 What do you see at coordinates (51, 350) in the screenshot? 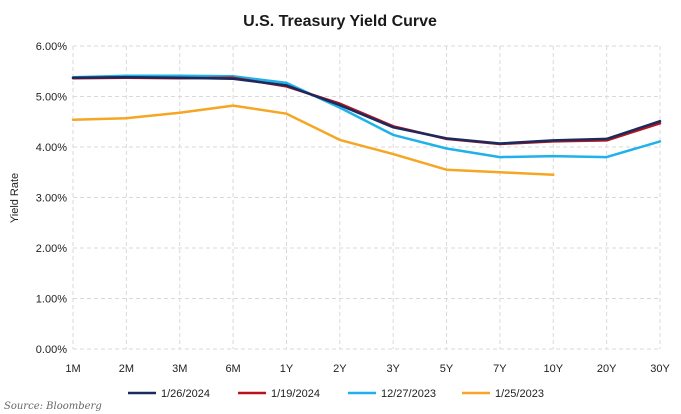
I see `y-tick-label: 0.00%` at bounding box center [51, 350].